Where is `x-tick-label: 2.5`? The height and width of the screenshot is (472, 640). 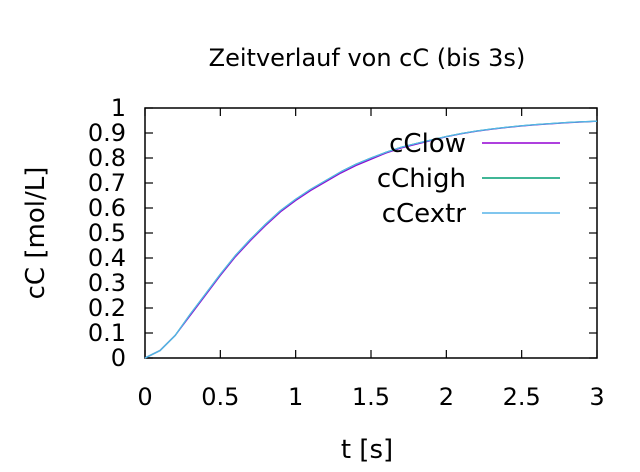
x-tick-label: 2.5 is located at coordinates (522, 397).